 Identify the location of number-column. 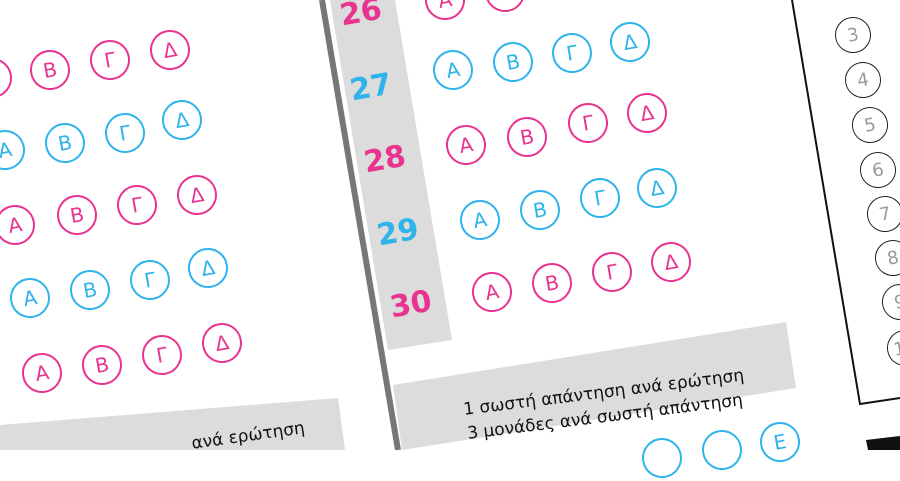
(391, 175).